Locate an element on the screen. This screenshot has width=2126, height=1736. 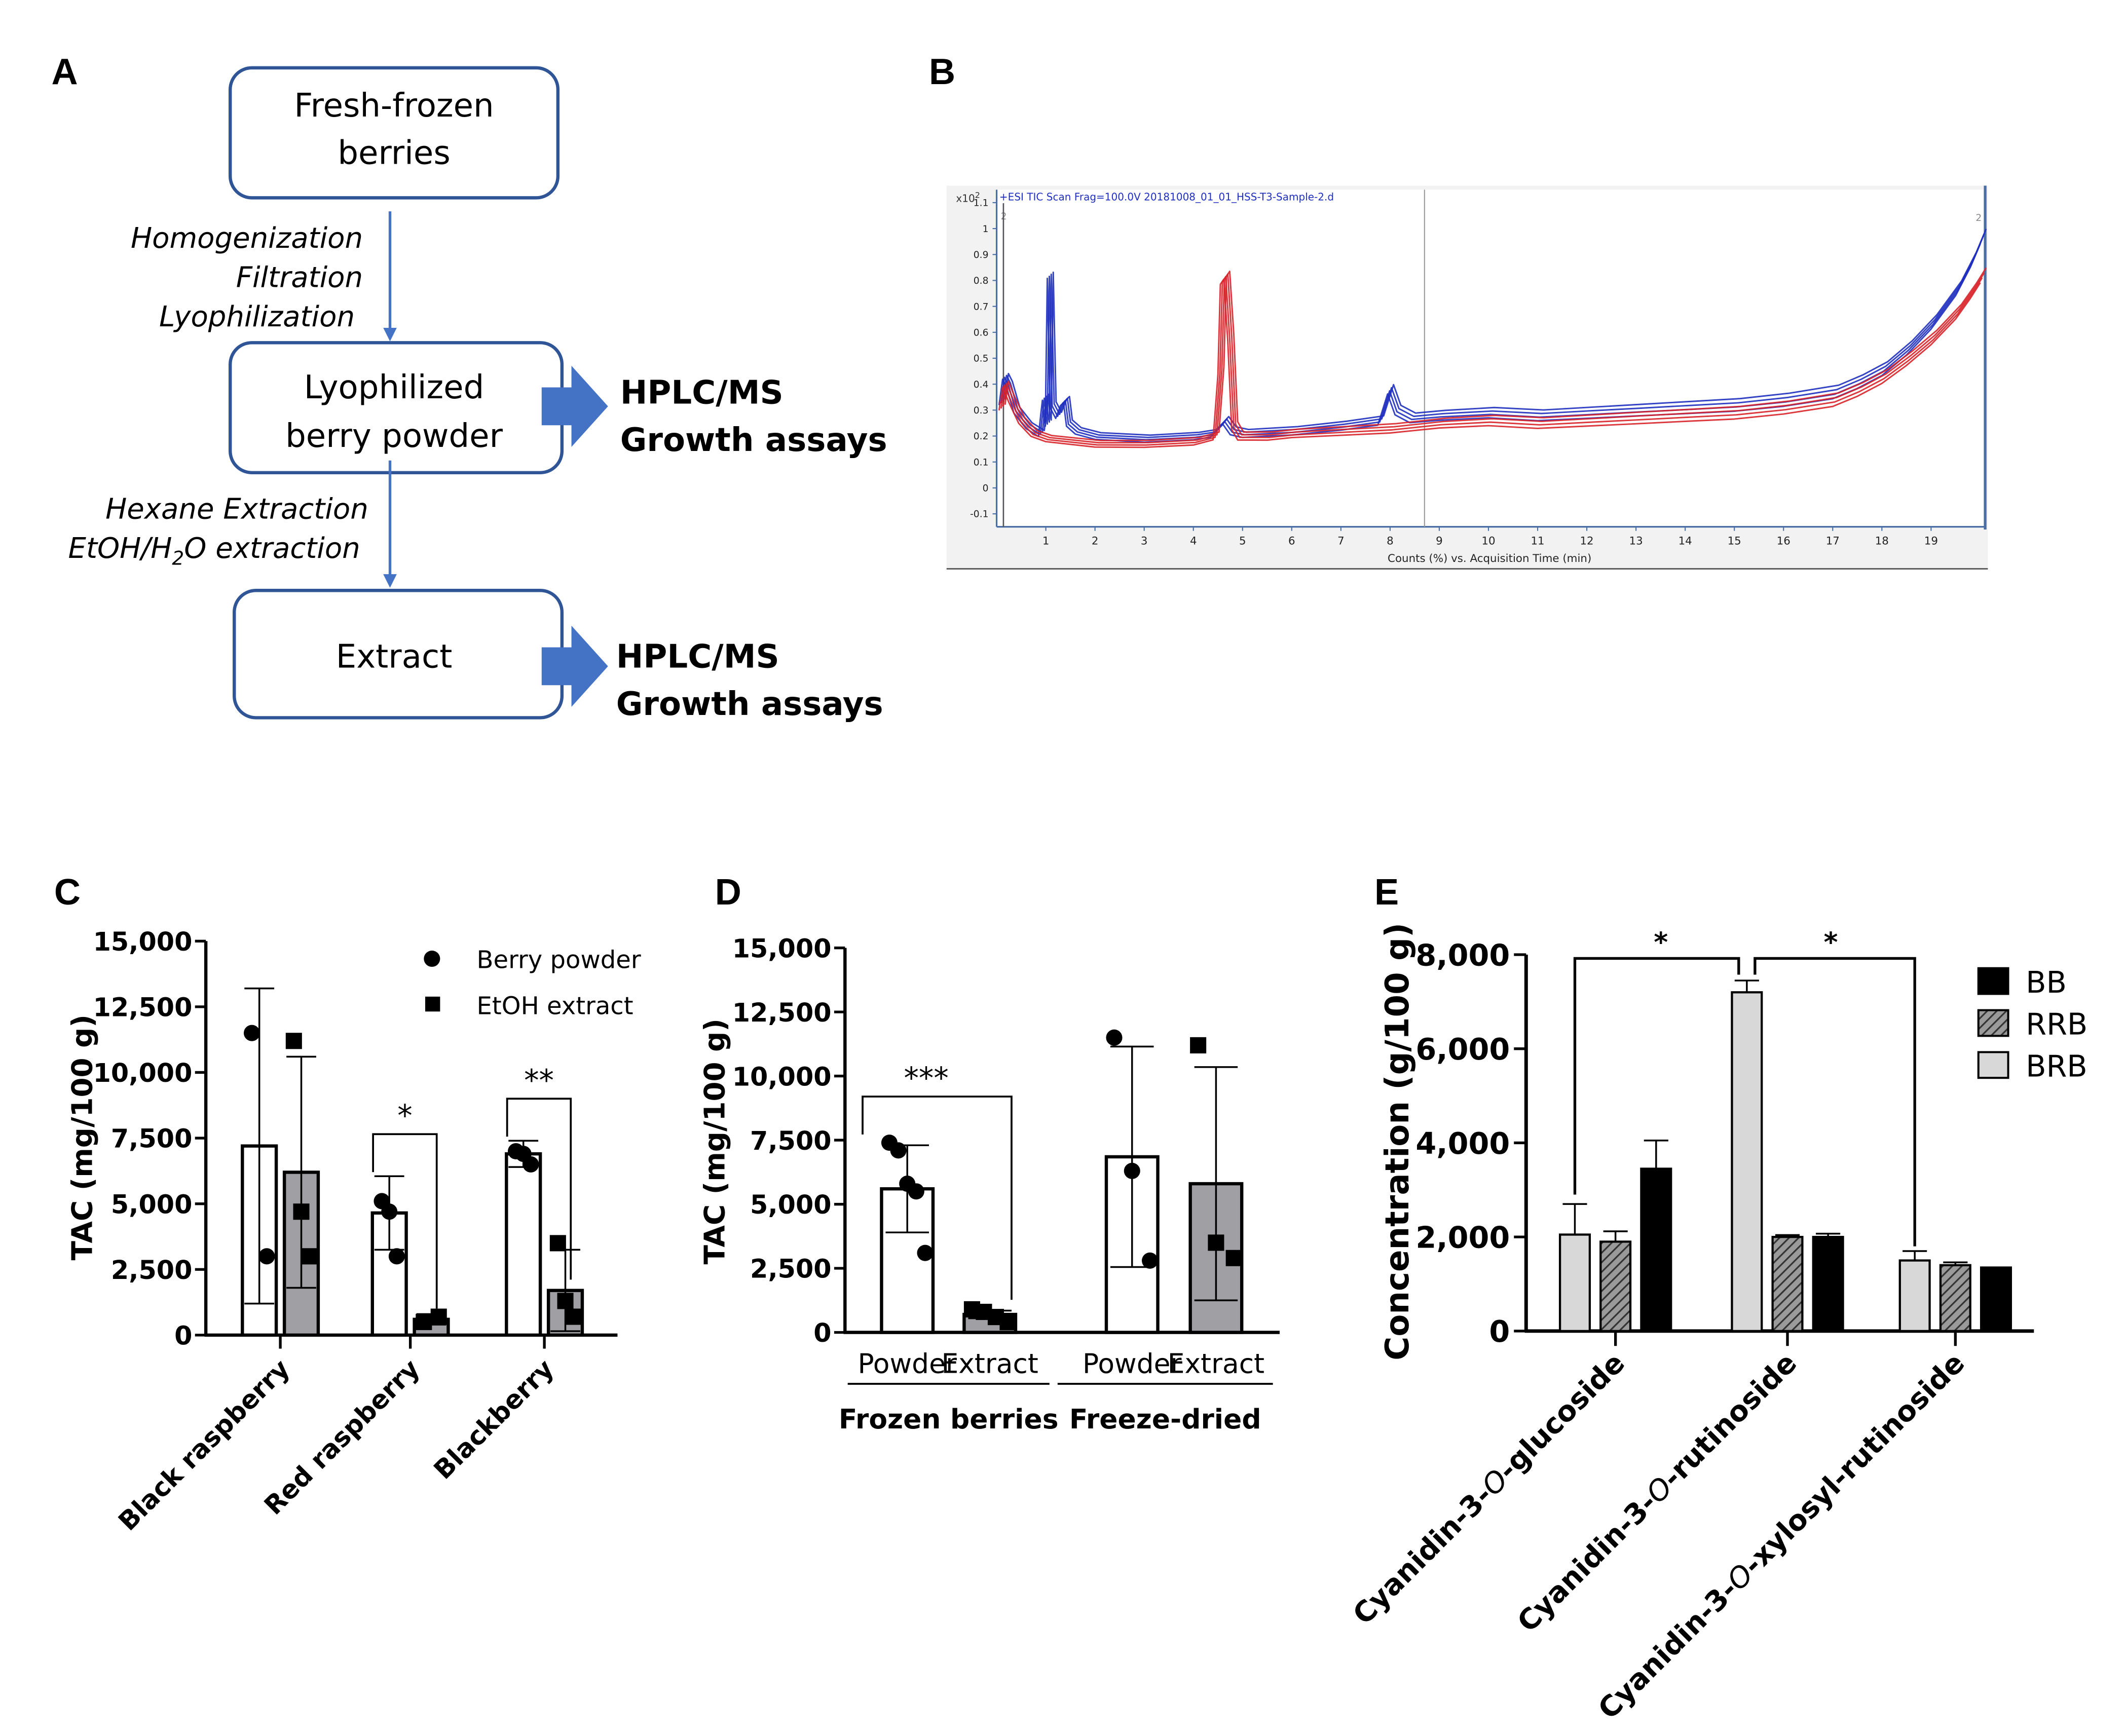
chart-e-legend-swatch is located at coordinates (1993, 981).